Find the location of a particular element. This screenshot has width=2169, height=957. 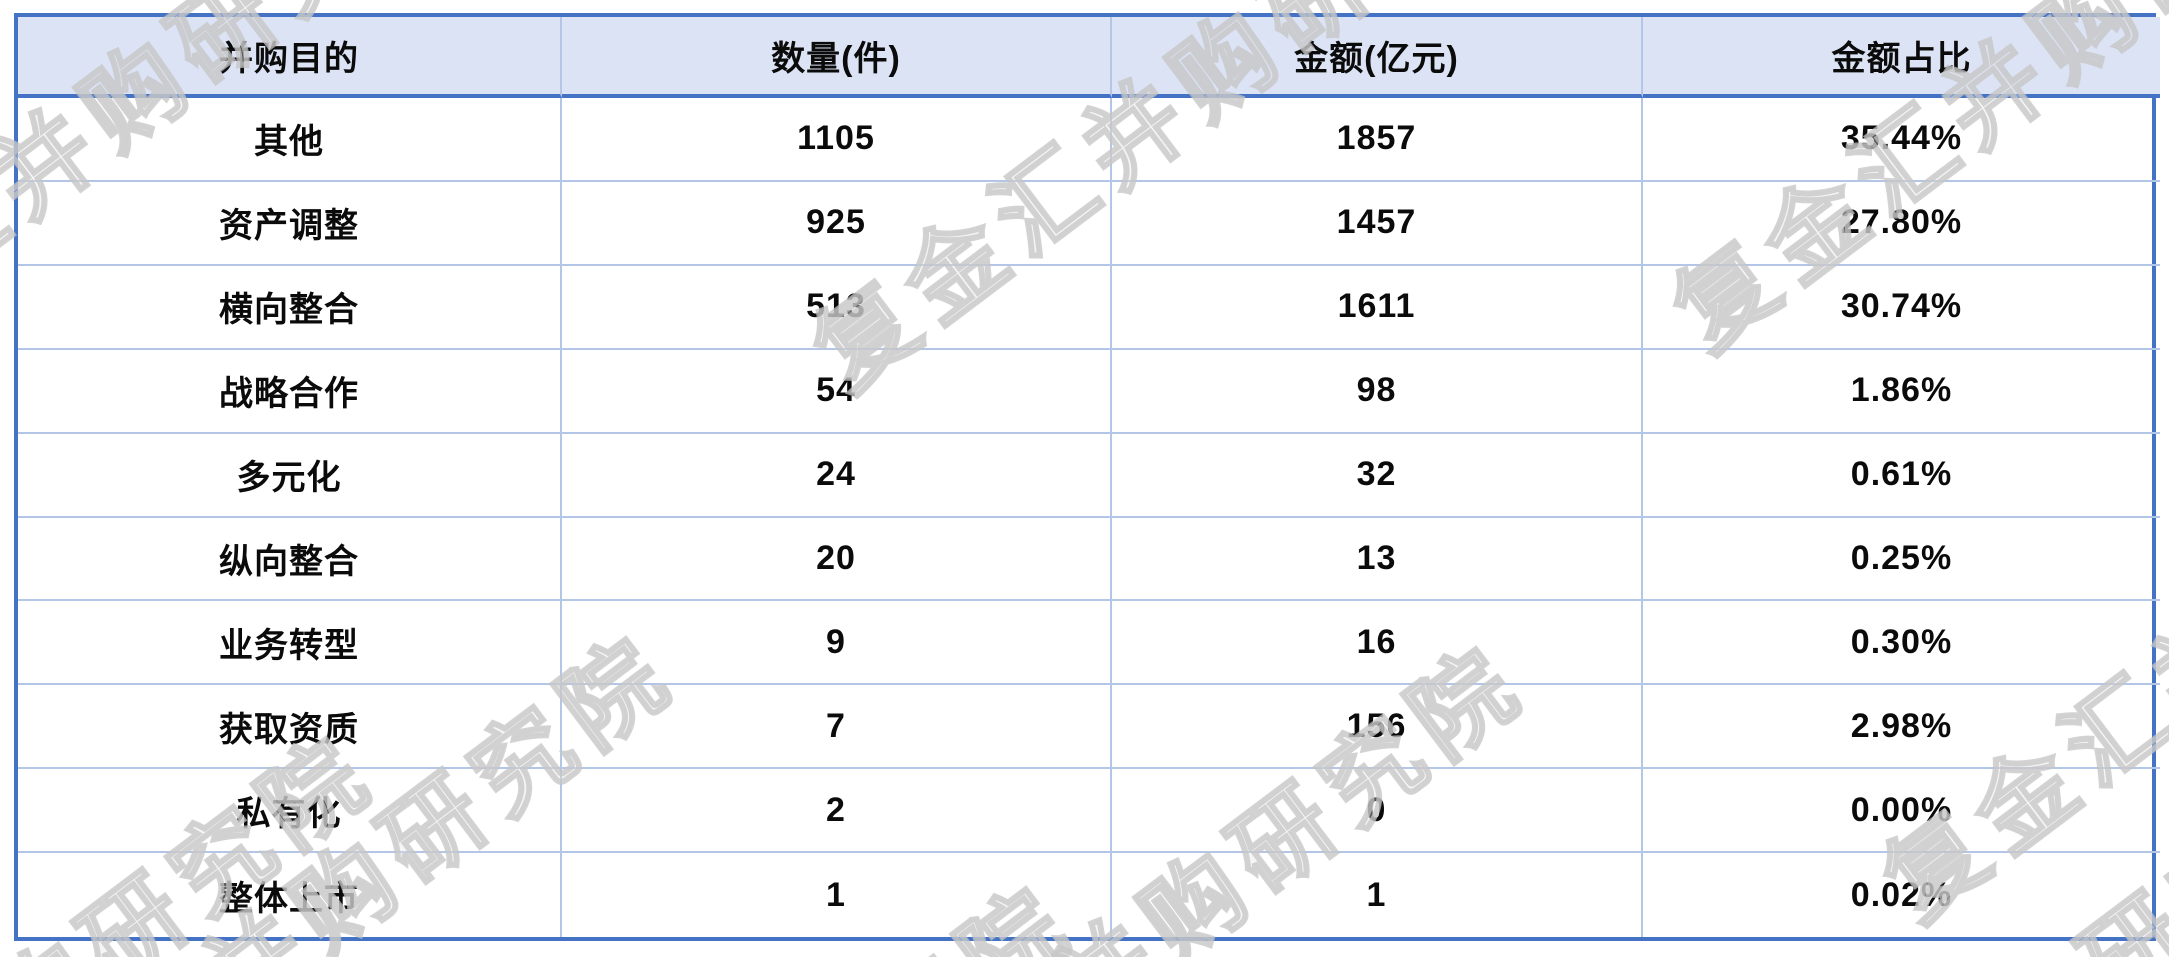

table-cell: 业务转型 is located at coordinates (290, 643).